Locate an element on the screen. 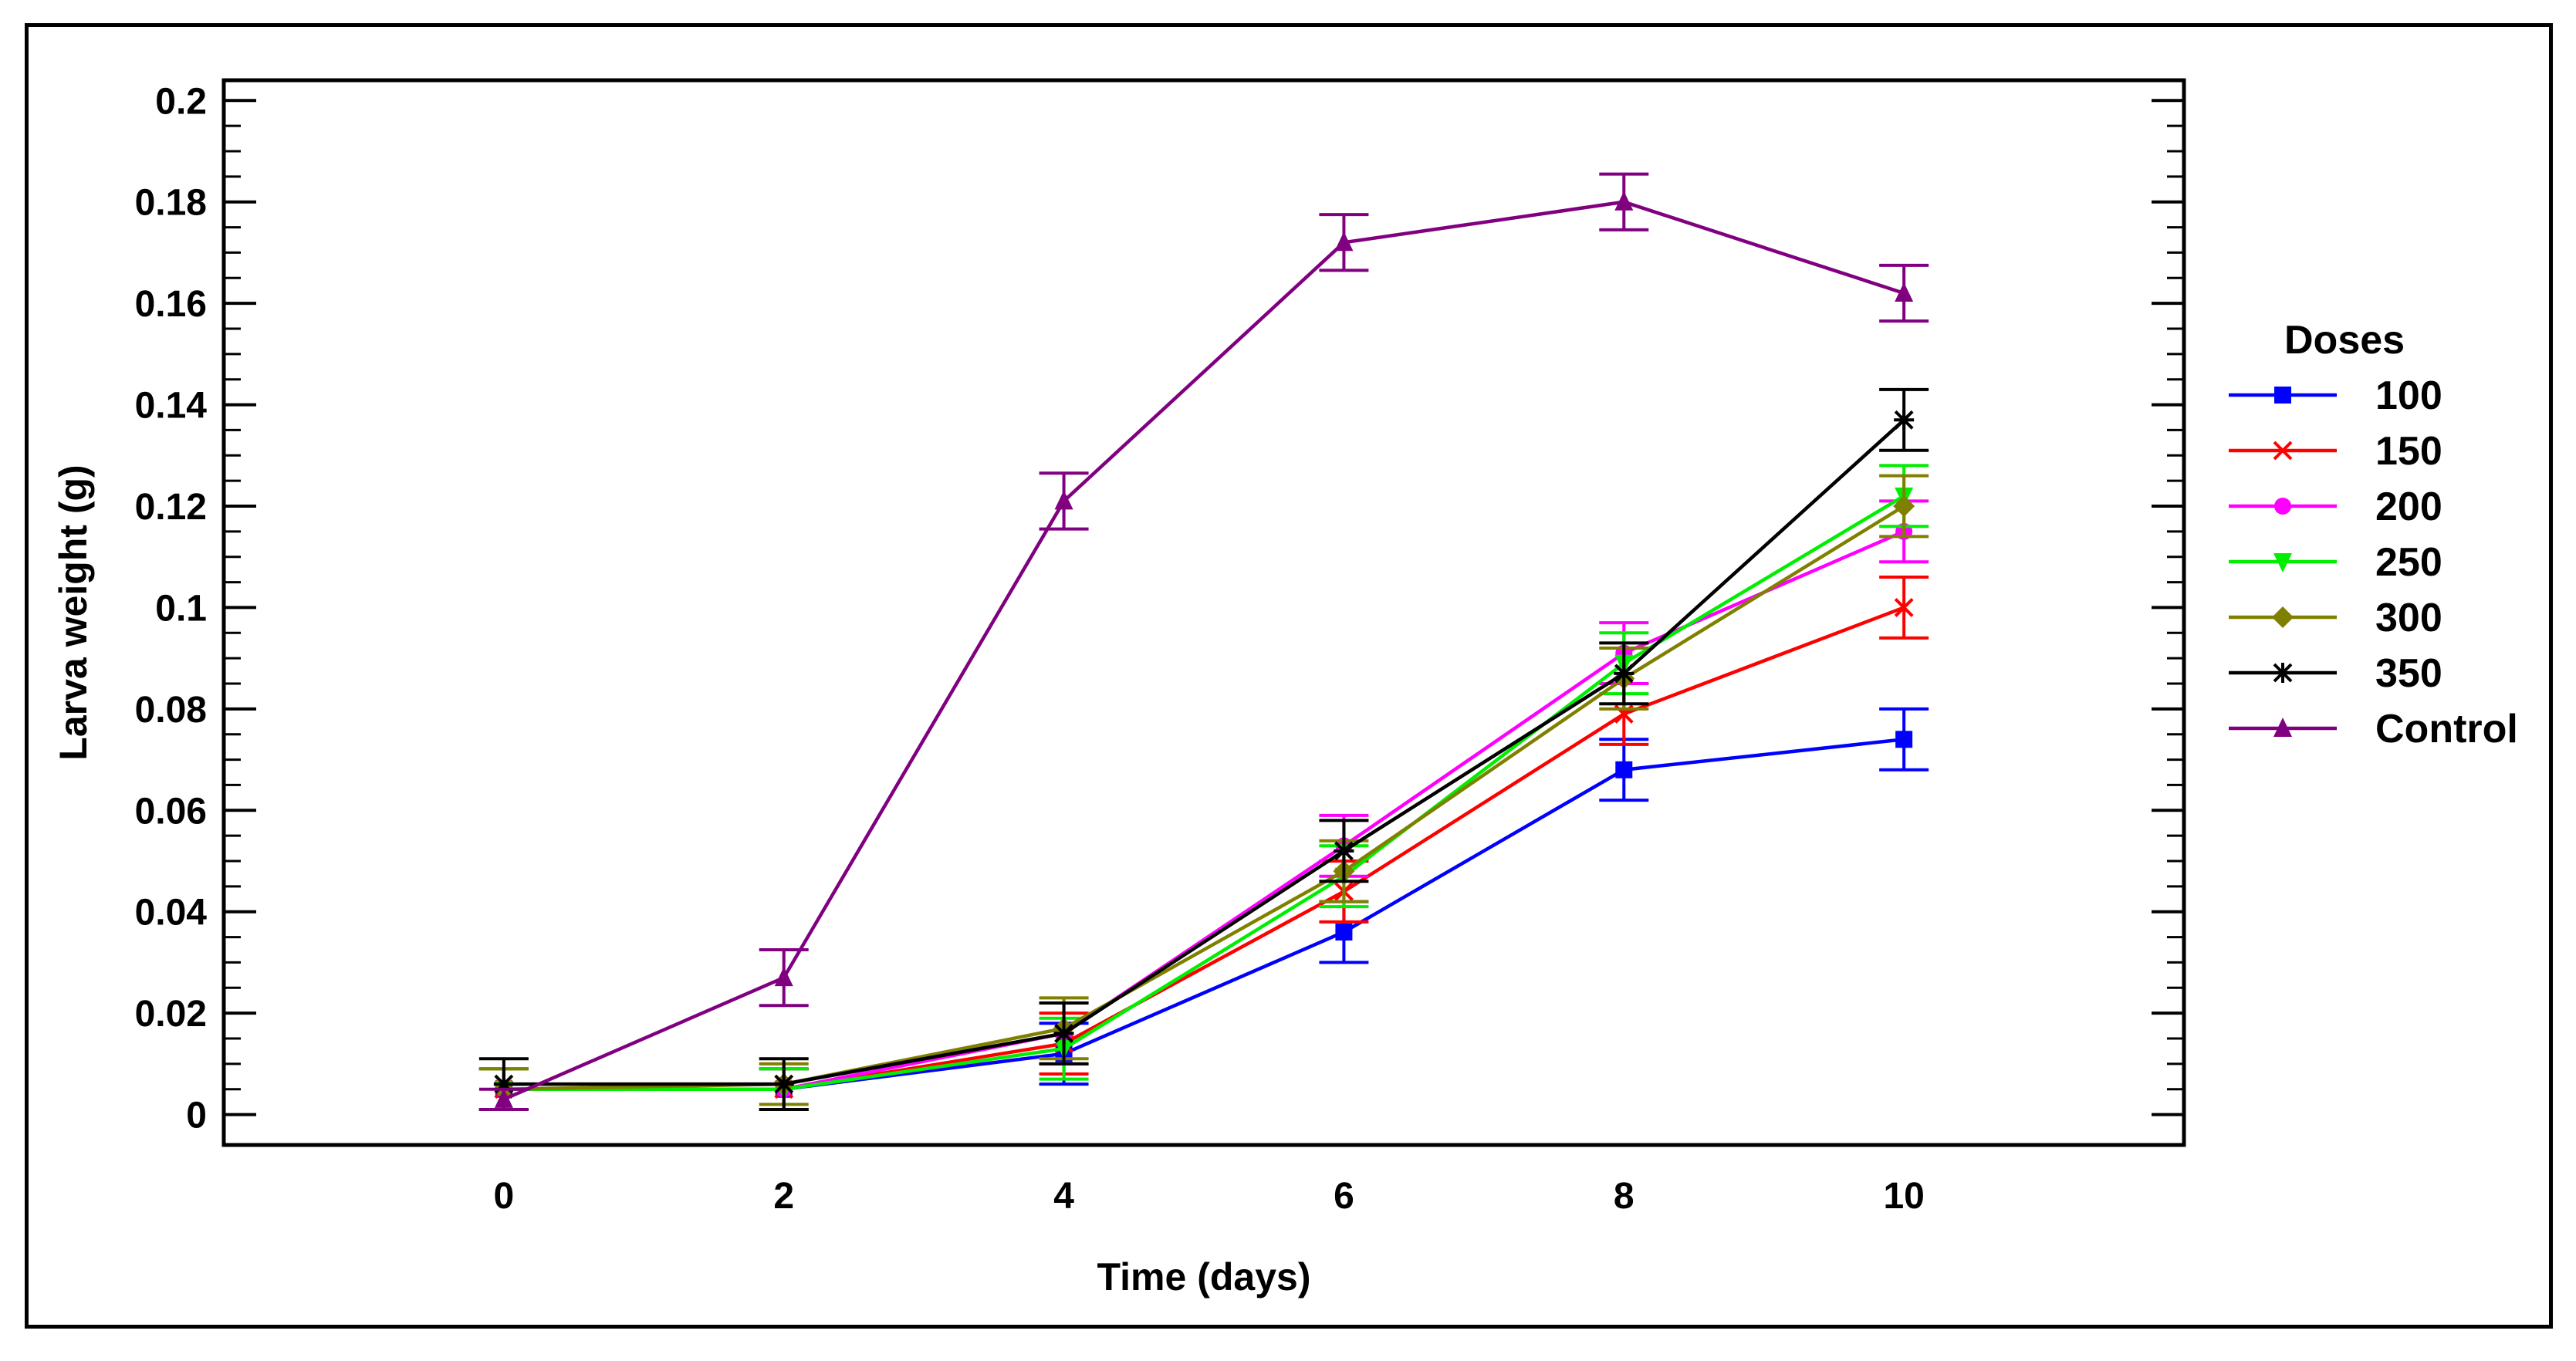 The image size is (2576, 1361). legend-item: 200 is located at coordinates (2335, 507).